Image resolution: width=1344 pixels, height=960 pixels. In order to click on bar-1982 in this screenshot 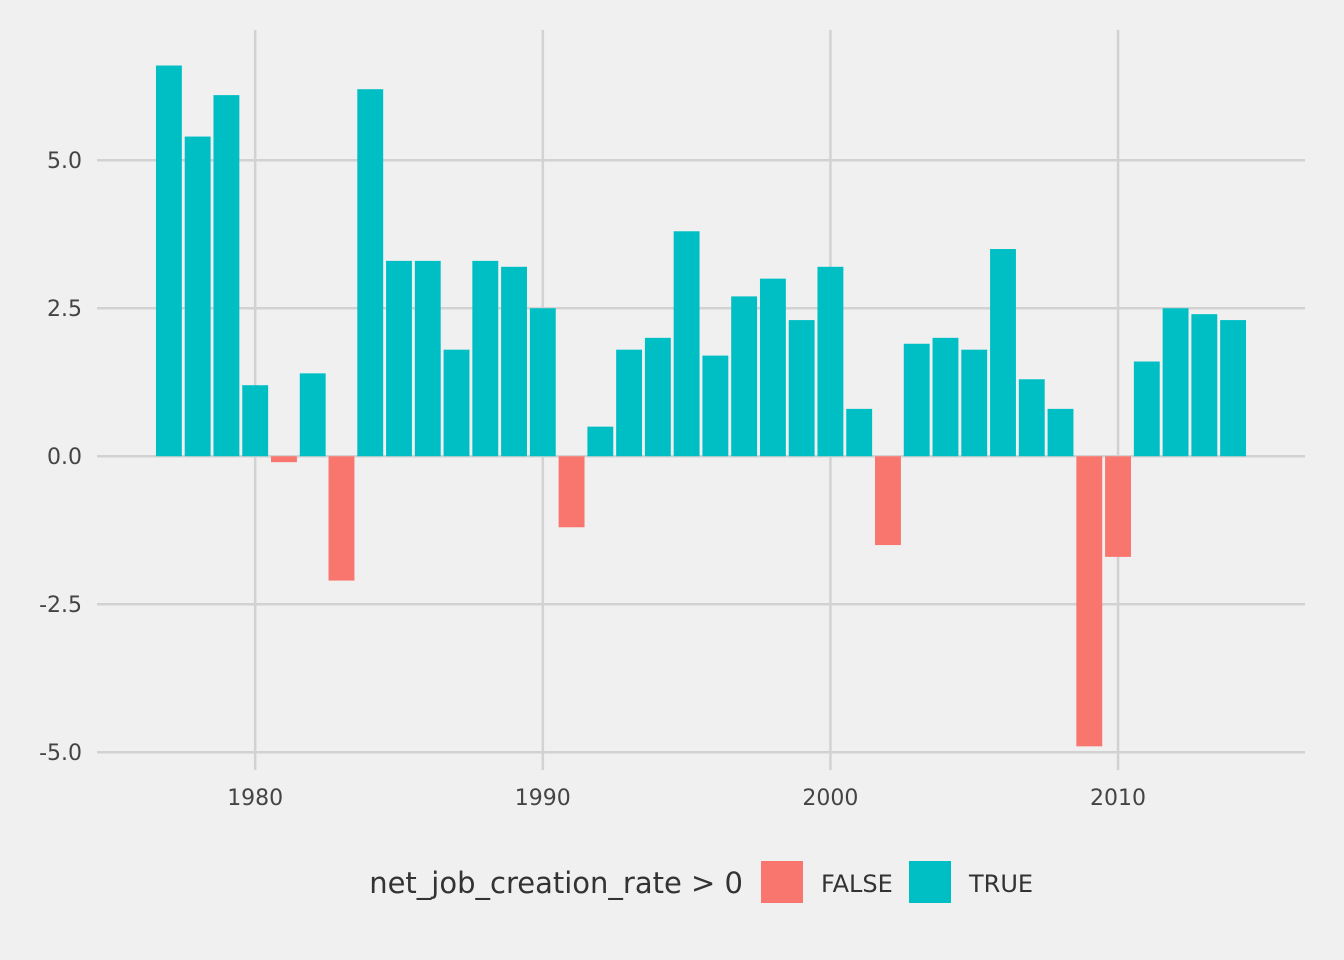, I will do `click(312, 415)`.